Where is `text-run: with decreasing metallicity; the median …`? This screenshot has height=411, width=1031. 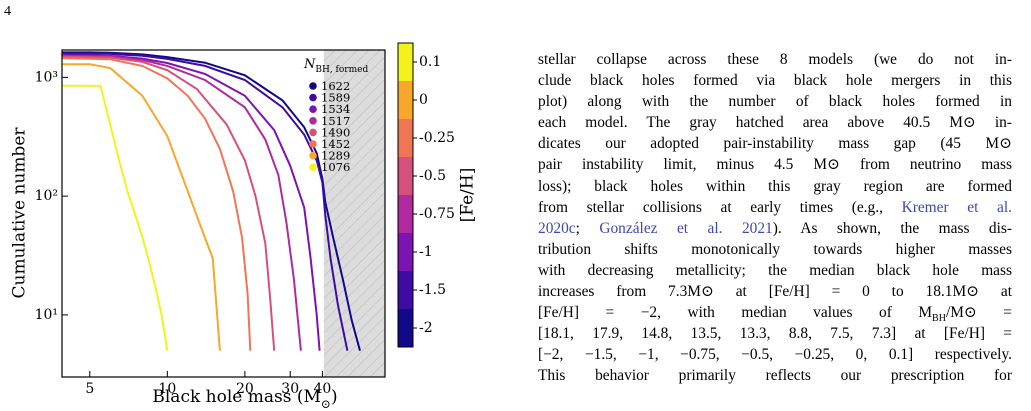
text-run: with decreasing metallicity; the median … is located at coordinates (775, 270).